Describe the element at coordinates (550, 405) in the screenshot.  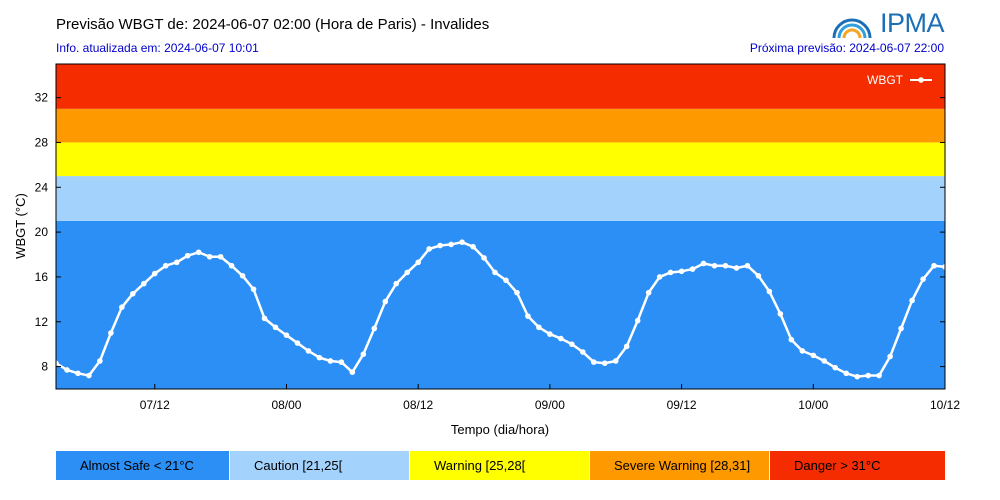
I see `x-tick-label: 09/00` at that location.